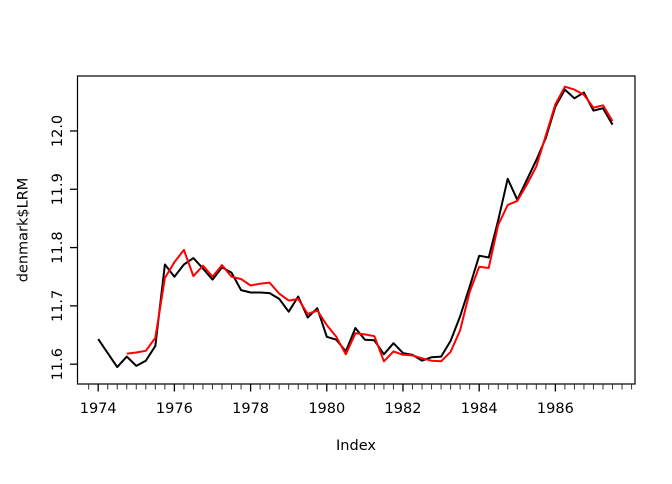 This screenshot has width=672, height=484. I want to click on x-axis-title: Index, so click(356, 446).